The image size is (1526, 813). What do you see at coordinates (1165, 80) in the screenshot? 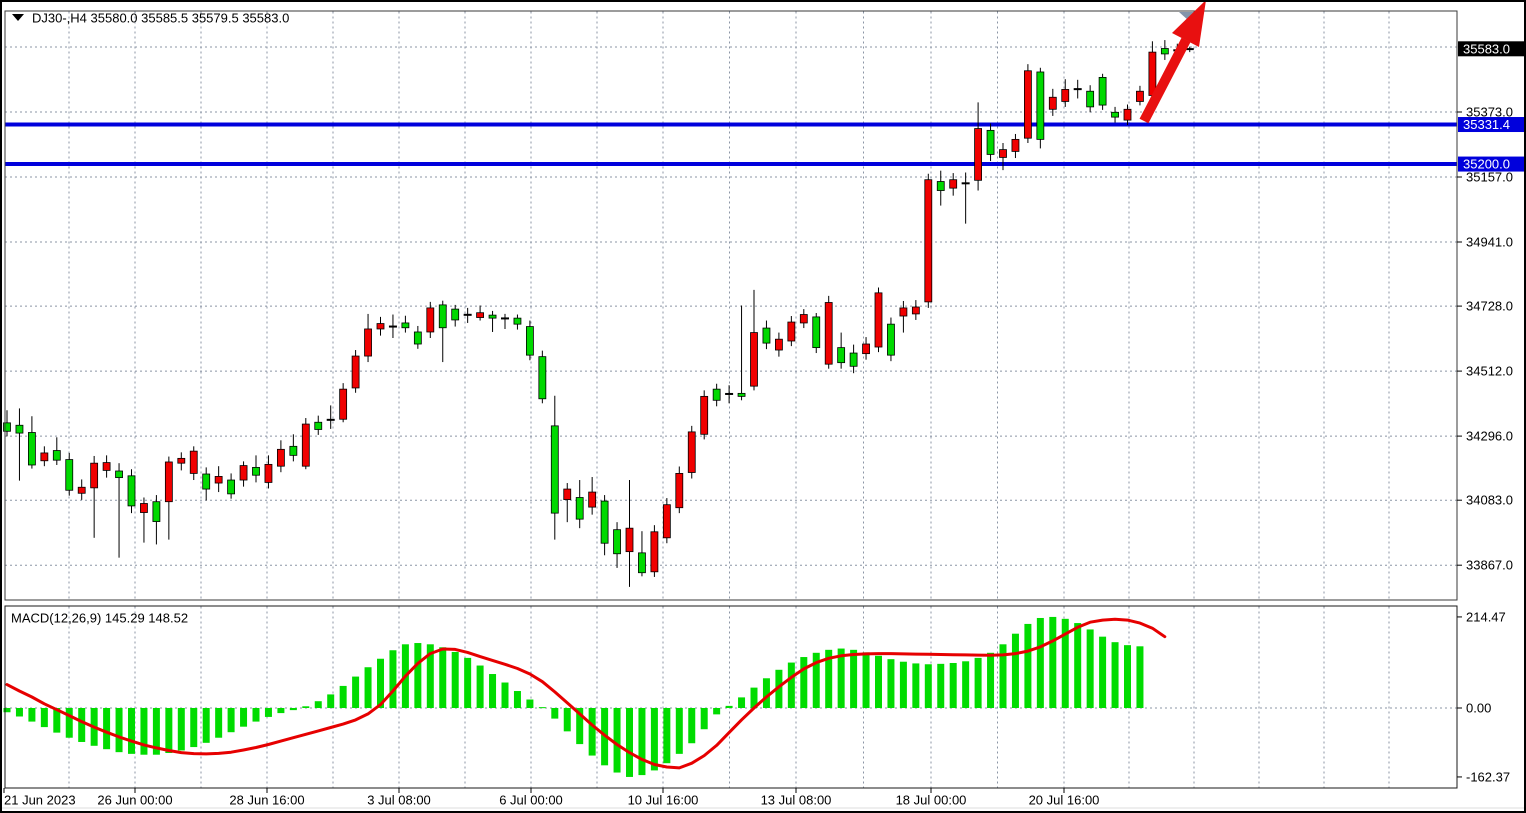
I see `trend-arrow-shaft` at bounding box center [1165, 80].